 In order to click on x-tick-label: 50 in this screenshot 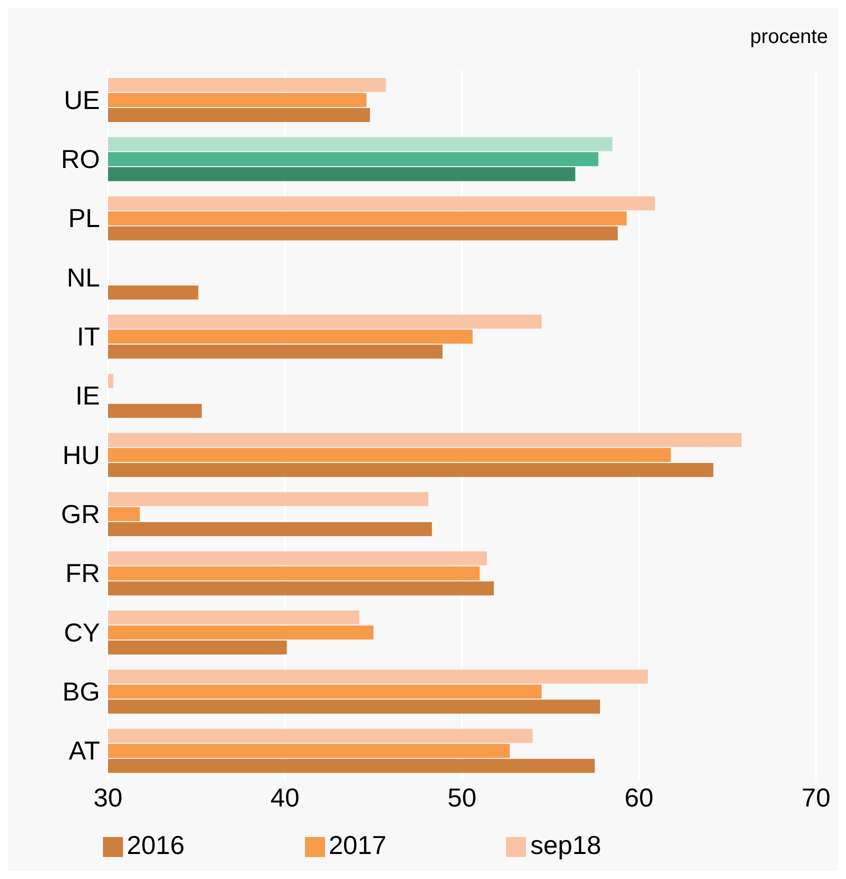, I will do `click(462, 797)`.